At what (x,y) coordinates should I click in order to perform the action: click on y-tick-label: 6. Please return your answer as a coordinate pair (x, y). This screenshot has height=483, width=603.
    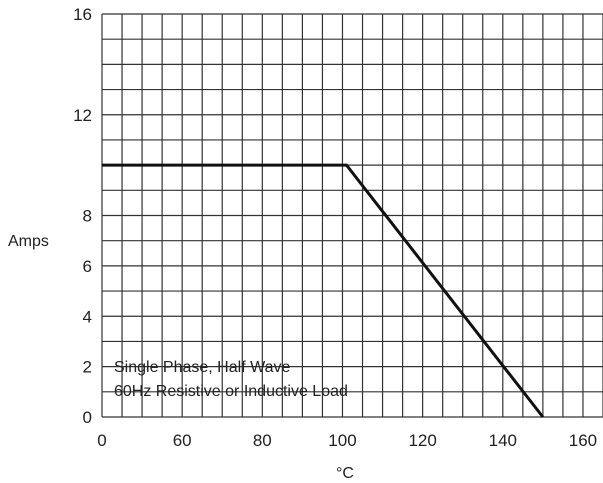
    Looking at the image, I should click on (87, 266).